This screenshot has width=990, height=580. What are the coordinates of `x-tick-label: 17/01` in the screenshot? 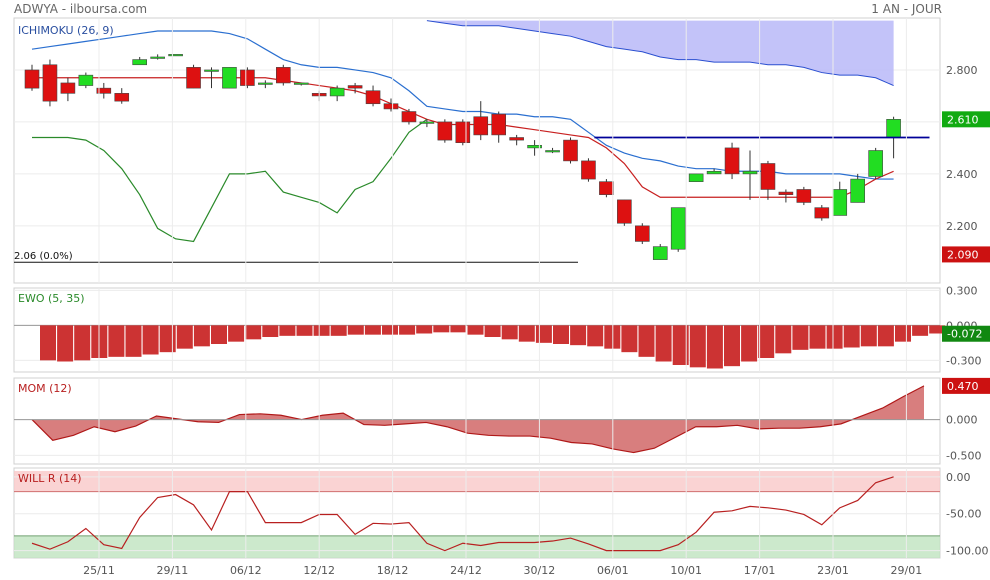 It's located at (760, 570).